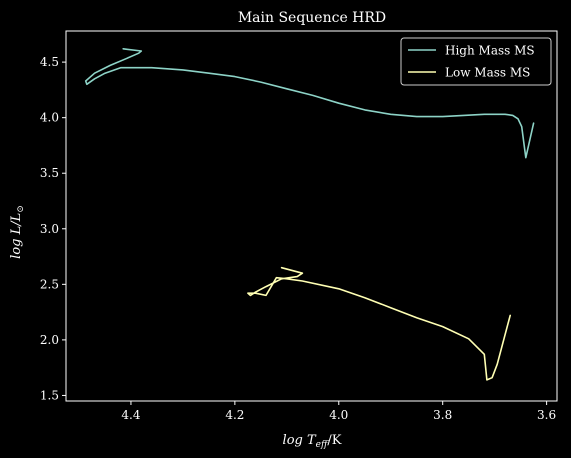 The image size is (571, 458). I want to click on y-tick-label: 1.5, so click(49, 395).